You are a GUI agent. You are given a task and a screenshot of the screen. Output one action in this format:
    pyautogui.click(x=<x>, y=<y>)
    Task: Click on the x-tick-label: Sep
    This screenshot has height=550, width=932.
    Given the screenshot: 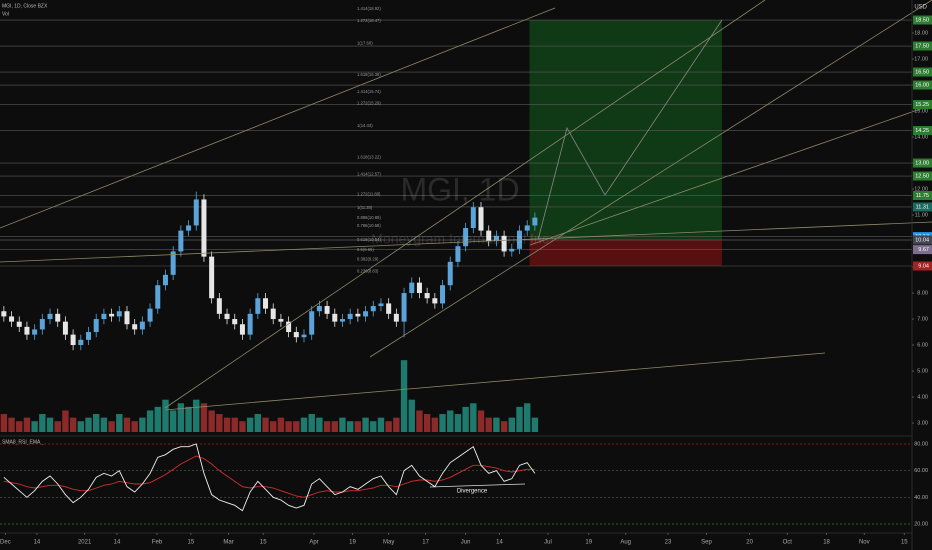 What is the action you would take?
    pyautogui.click(x=706, y=543)
    